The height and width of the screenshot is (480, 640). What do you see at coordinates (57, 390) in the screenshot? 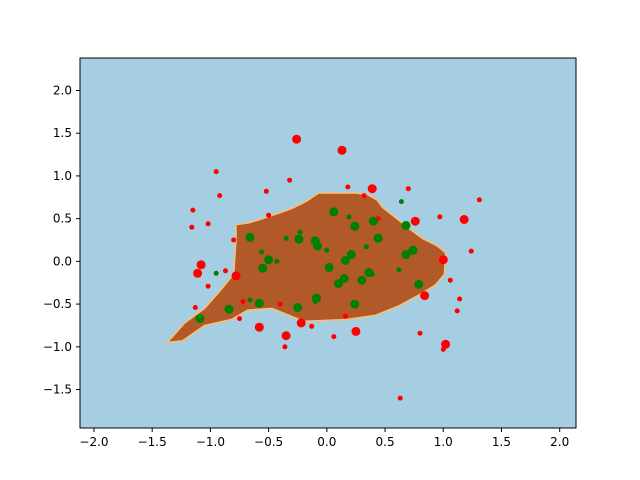
I see `y-tick-label: −1.5` at bounding box center [57, 390].